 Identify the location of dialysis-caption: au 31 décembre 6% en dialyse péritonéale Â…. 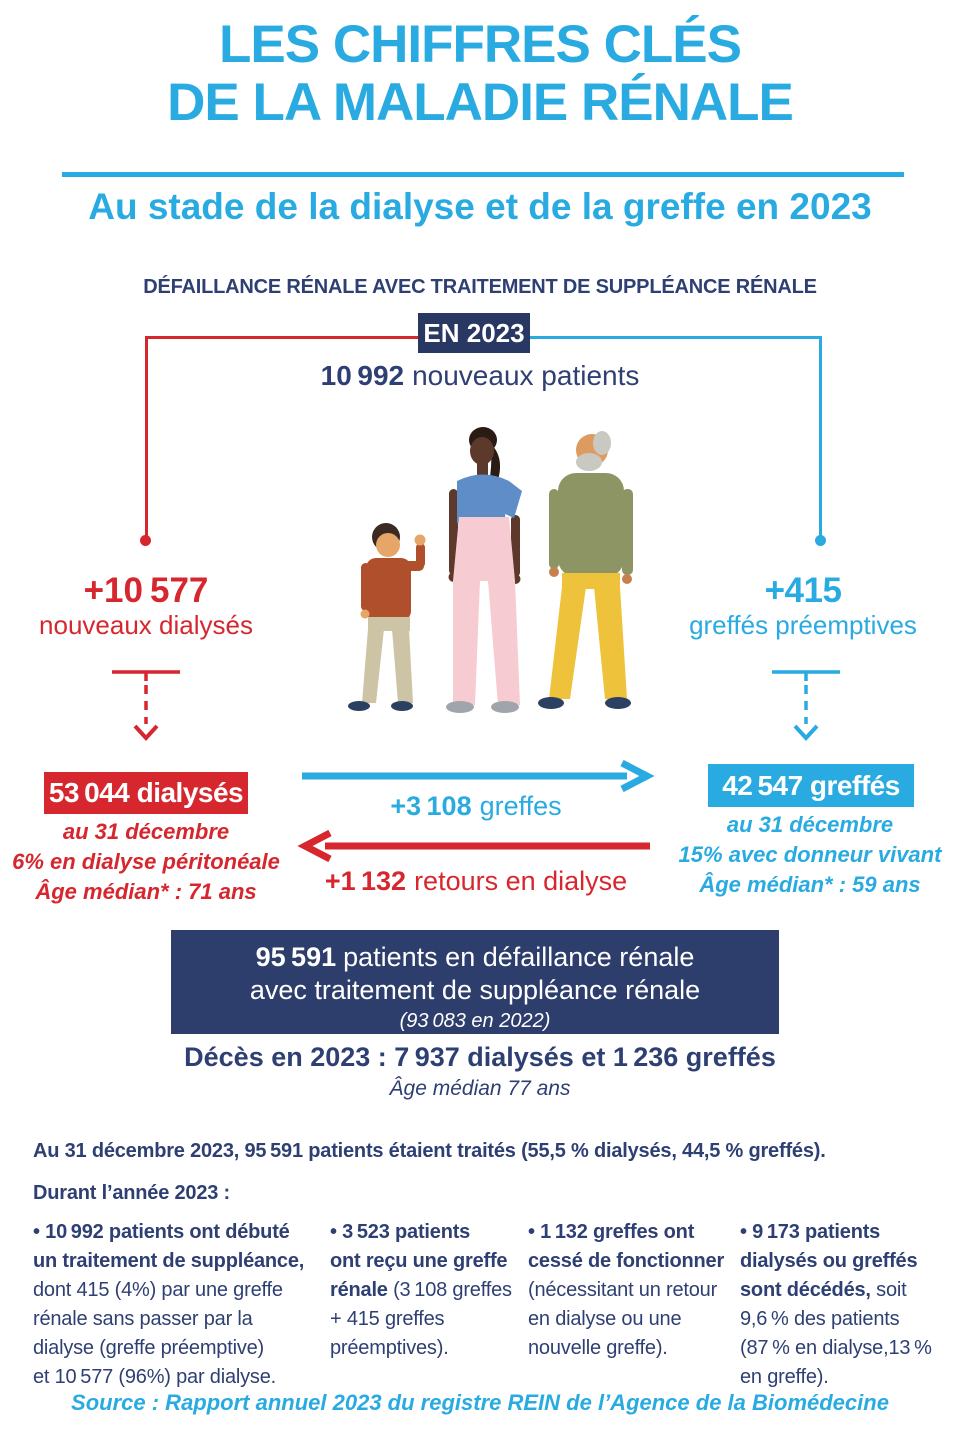
(146, 861).